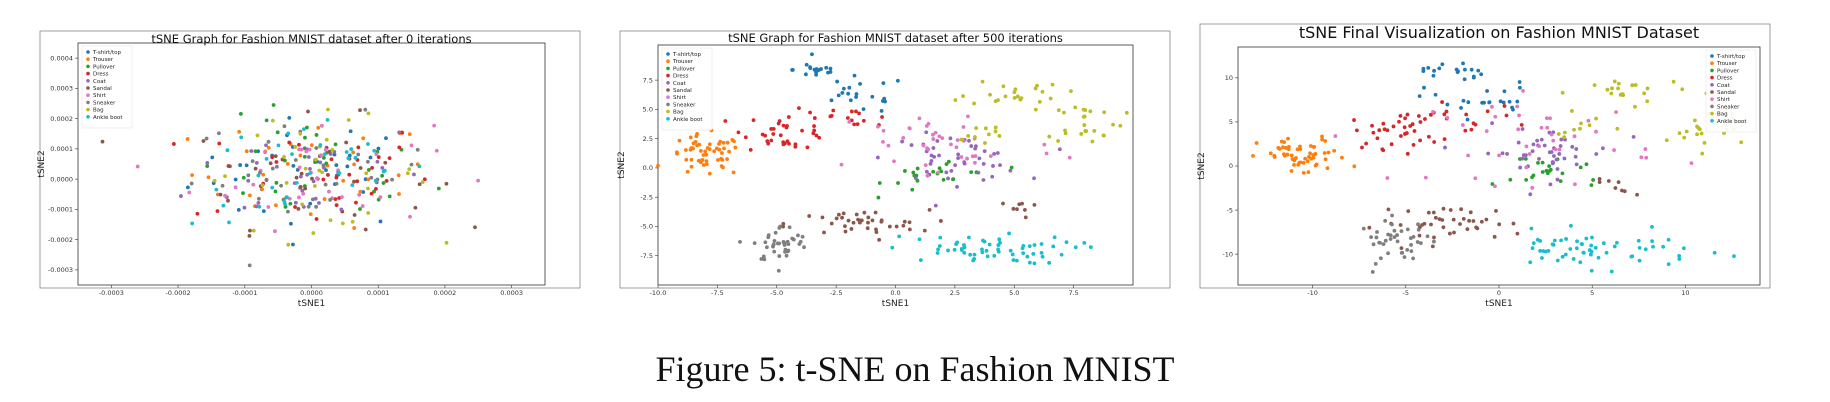  What do you see at coordinates (61, 58) in the screenshot?
I see `y-tick-label: 0.0004` at bounding box center [61, 58].